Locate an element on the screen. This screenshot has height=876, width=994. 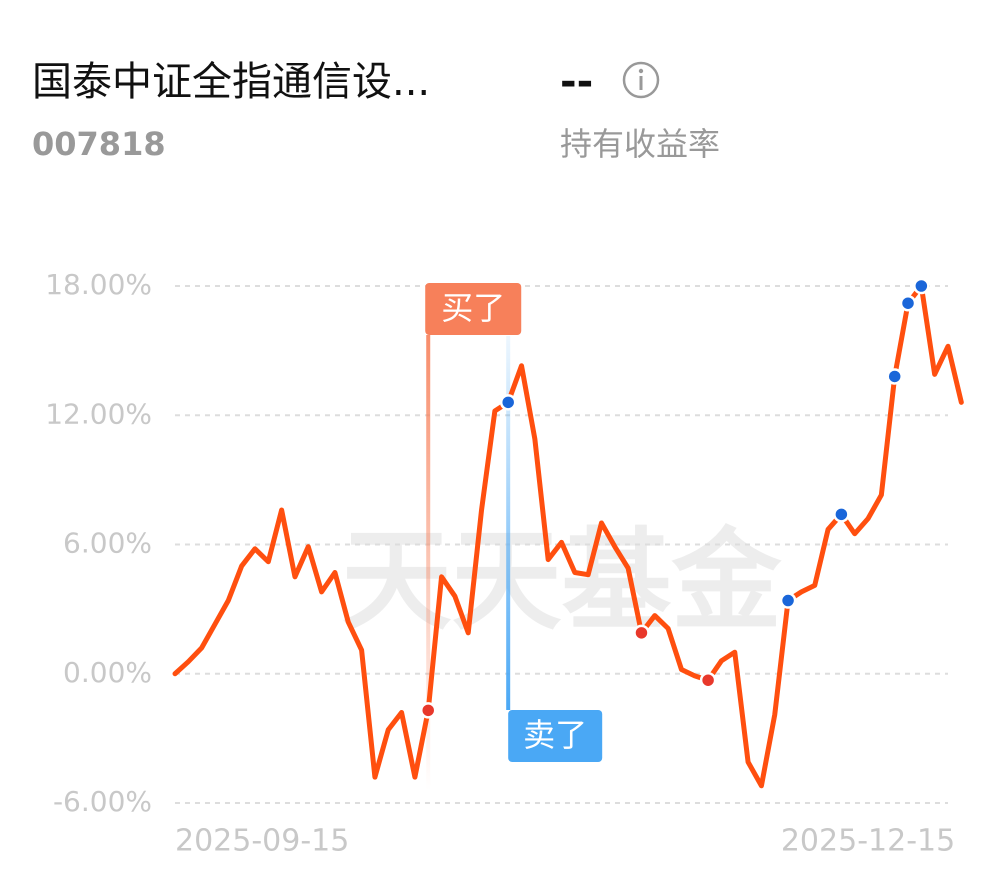
y-tick-label: -6.00% is located at coordinates (102, 801).